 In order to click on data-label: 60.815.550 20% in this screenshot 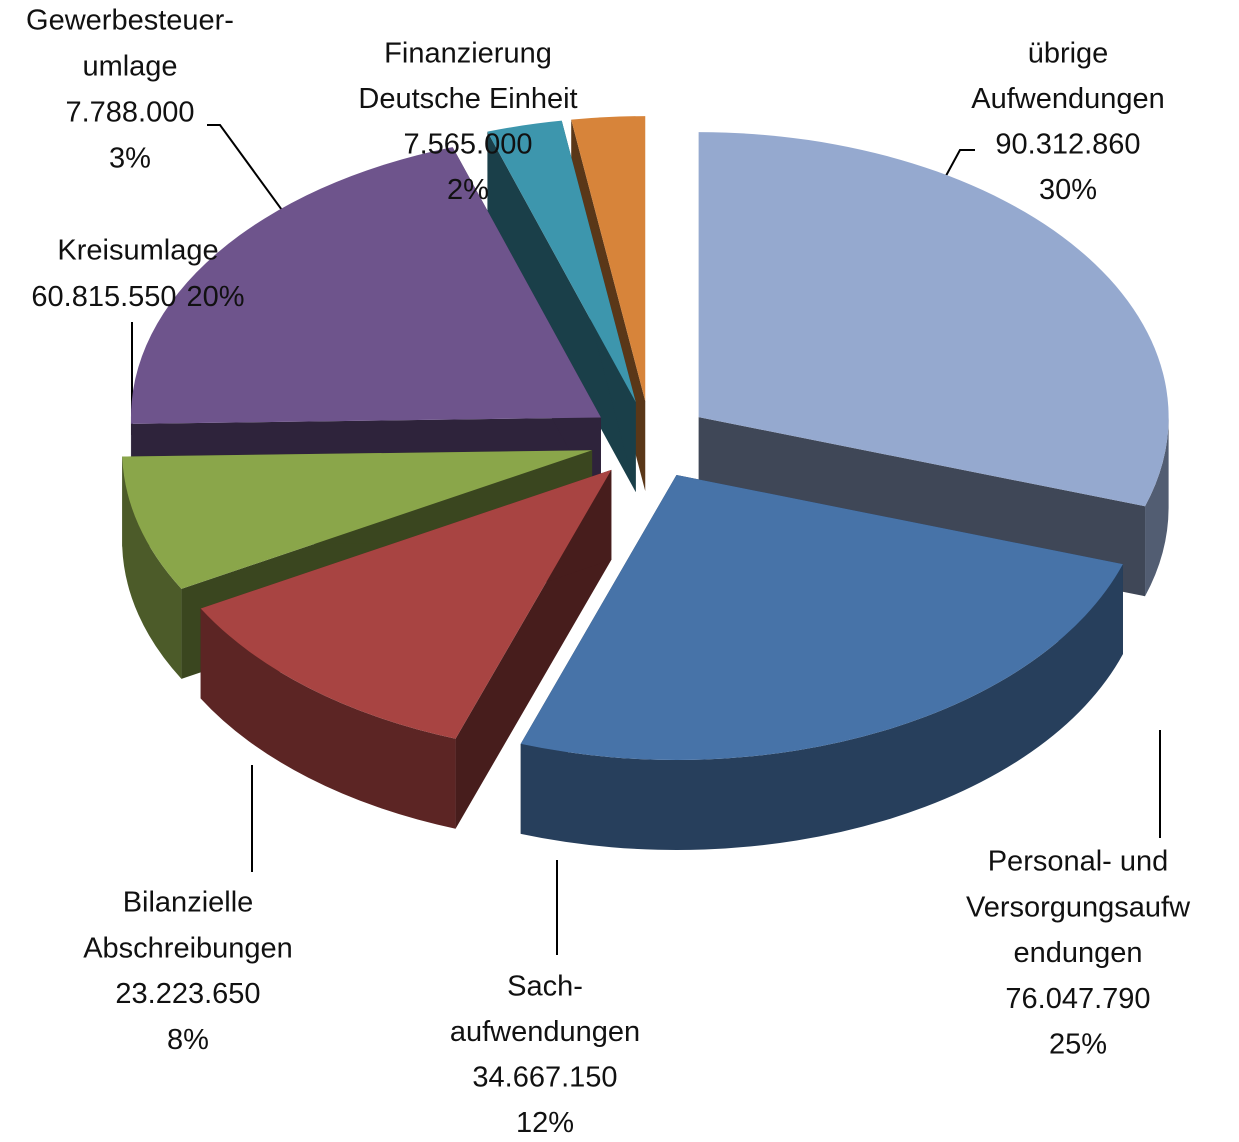, I will do `click(137, 297)`.